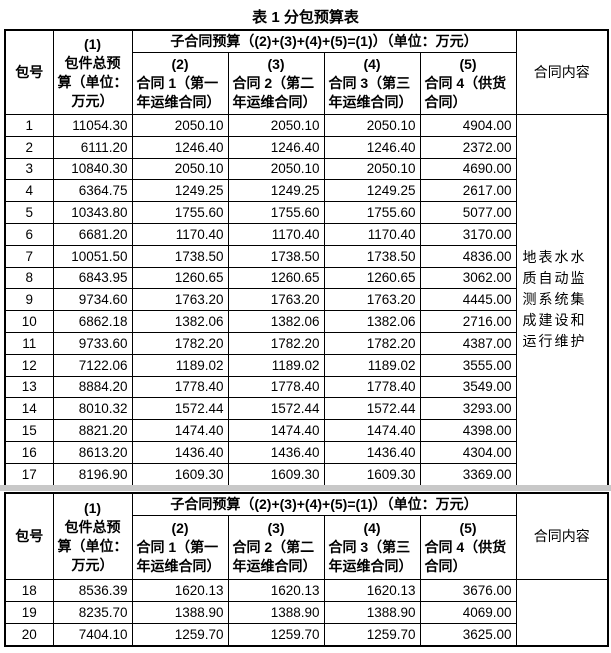 Image resolution: width=611 pixels, height=653 pixels. Describe the element at coordinates (468, 256) in the screenshot. I see `cell-amount: 4836.00` at that location.